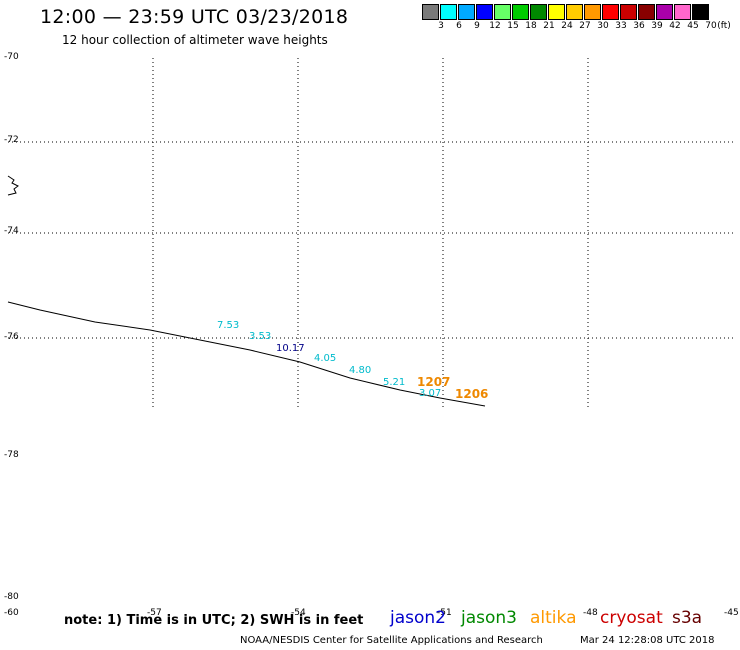  What do you see at coordinates (647, 640) in the screenshot?
I see `generation-timestamp: Mar 24 12:28:08 UTC 2018` at bounding box center [647, 640].